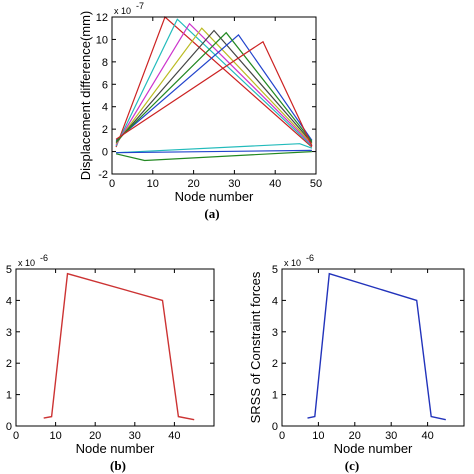  I want to click on y-tick-label: 10, so click(102, 40).